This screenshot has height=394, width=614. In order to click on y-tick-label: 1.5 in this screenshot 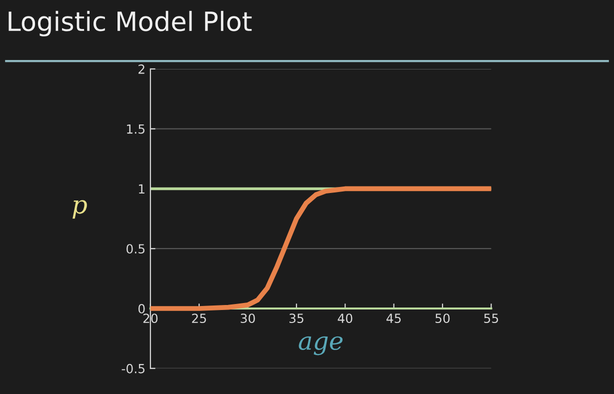, I will do `click(135, 129)`.